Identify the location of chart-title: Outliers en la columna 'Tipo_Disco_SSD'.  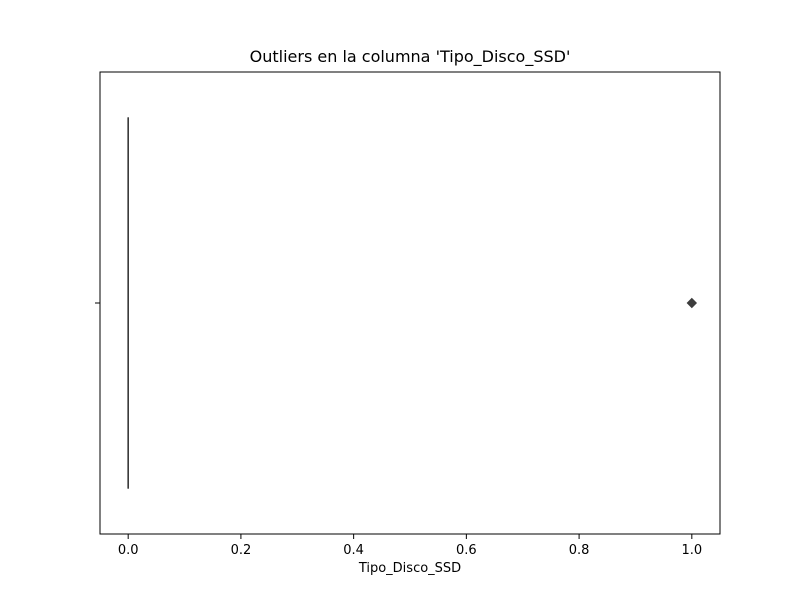
(410, 56).